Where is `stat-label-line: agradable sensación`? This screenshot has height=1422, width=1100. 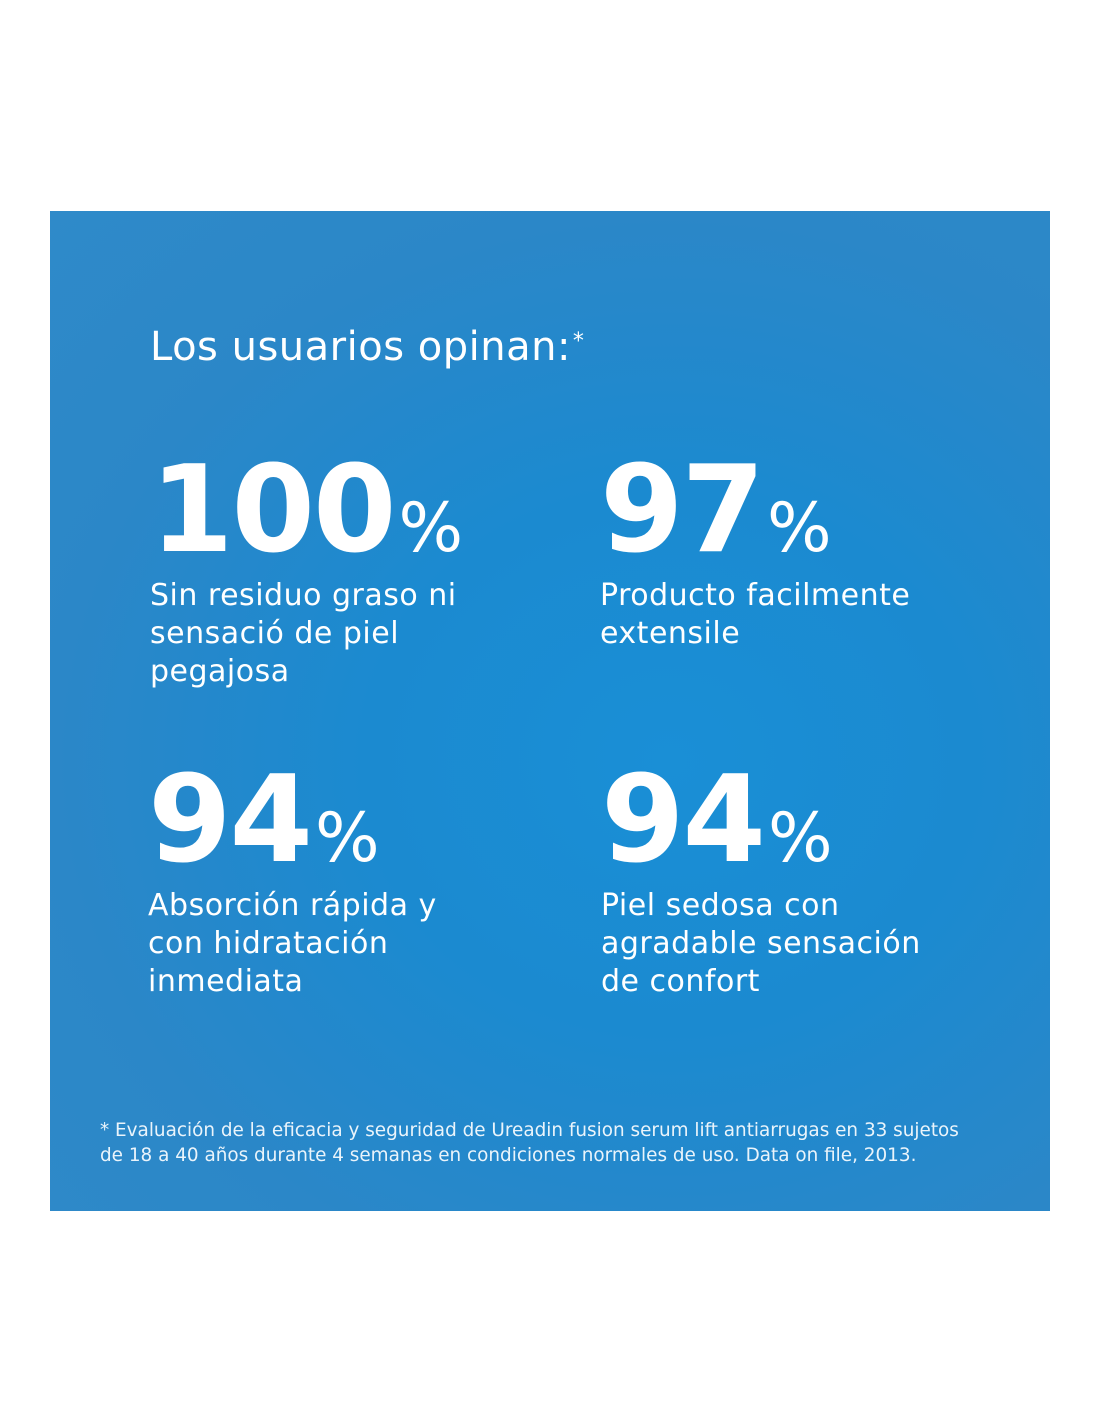
stat-label-line: agradable sensación is located at coordinates (761, 943).